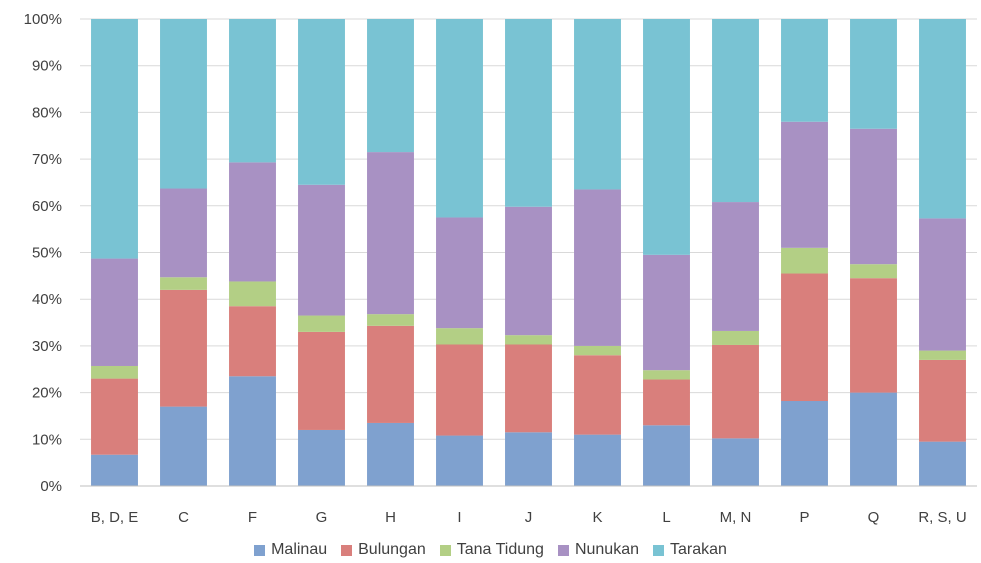  What do you see at coordinates (666, 517) in the screenshot?
I see `x-tick-label: L` at bounding box center [666, 517].